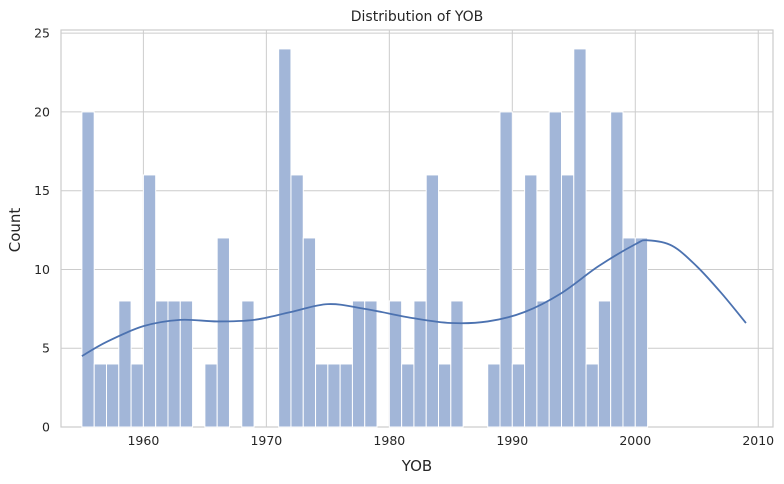 Image resolution: width=784 pixels, height=484 pixels. I want to click on x-tick-label: 1990, so click(512, 440).